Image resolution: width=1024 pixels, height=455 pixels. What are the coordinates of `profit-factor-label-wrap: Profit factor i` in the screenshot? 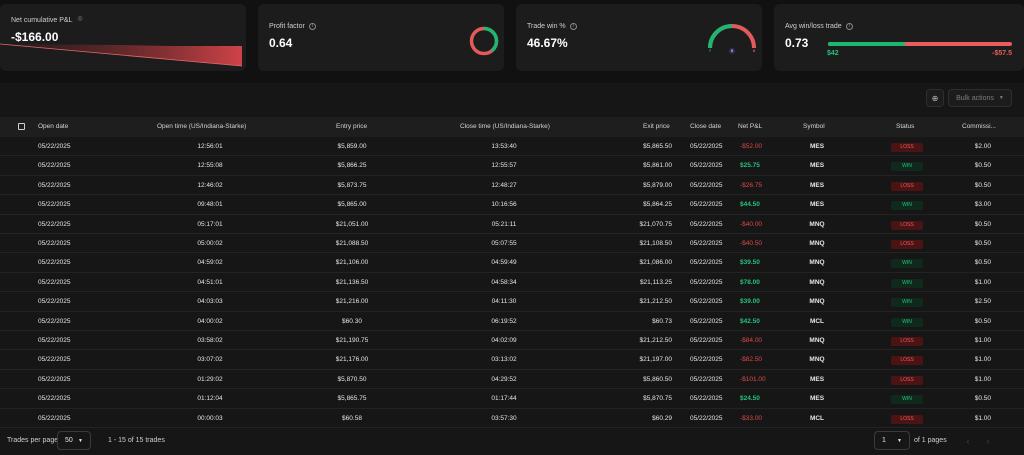 It's located at (292, 26).